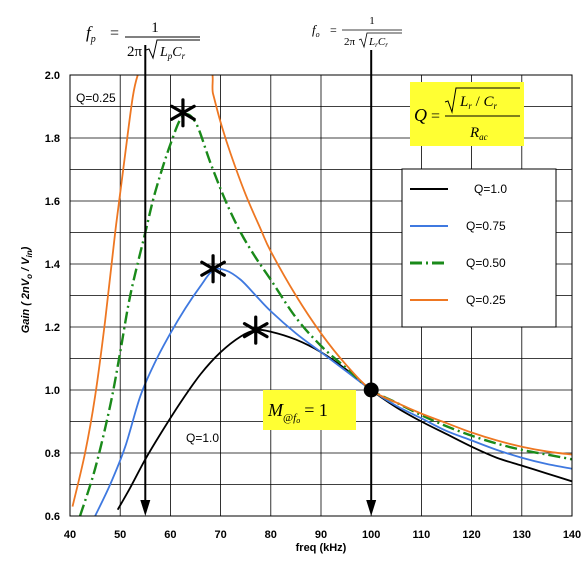 The width and height of the screenshot is (586, 564). Describe the element at coordinates (27, 289) in the screenshot. I see `y-axis-label: Gain ( 2nVo / Vin)` at that location.